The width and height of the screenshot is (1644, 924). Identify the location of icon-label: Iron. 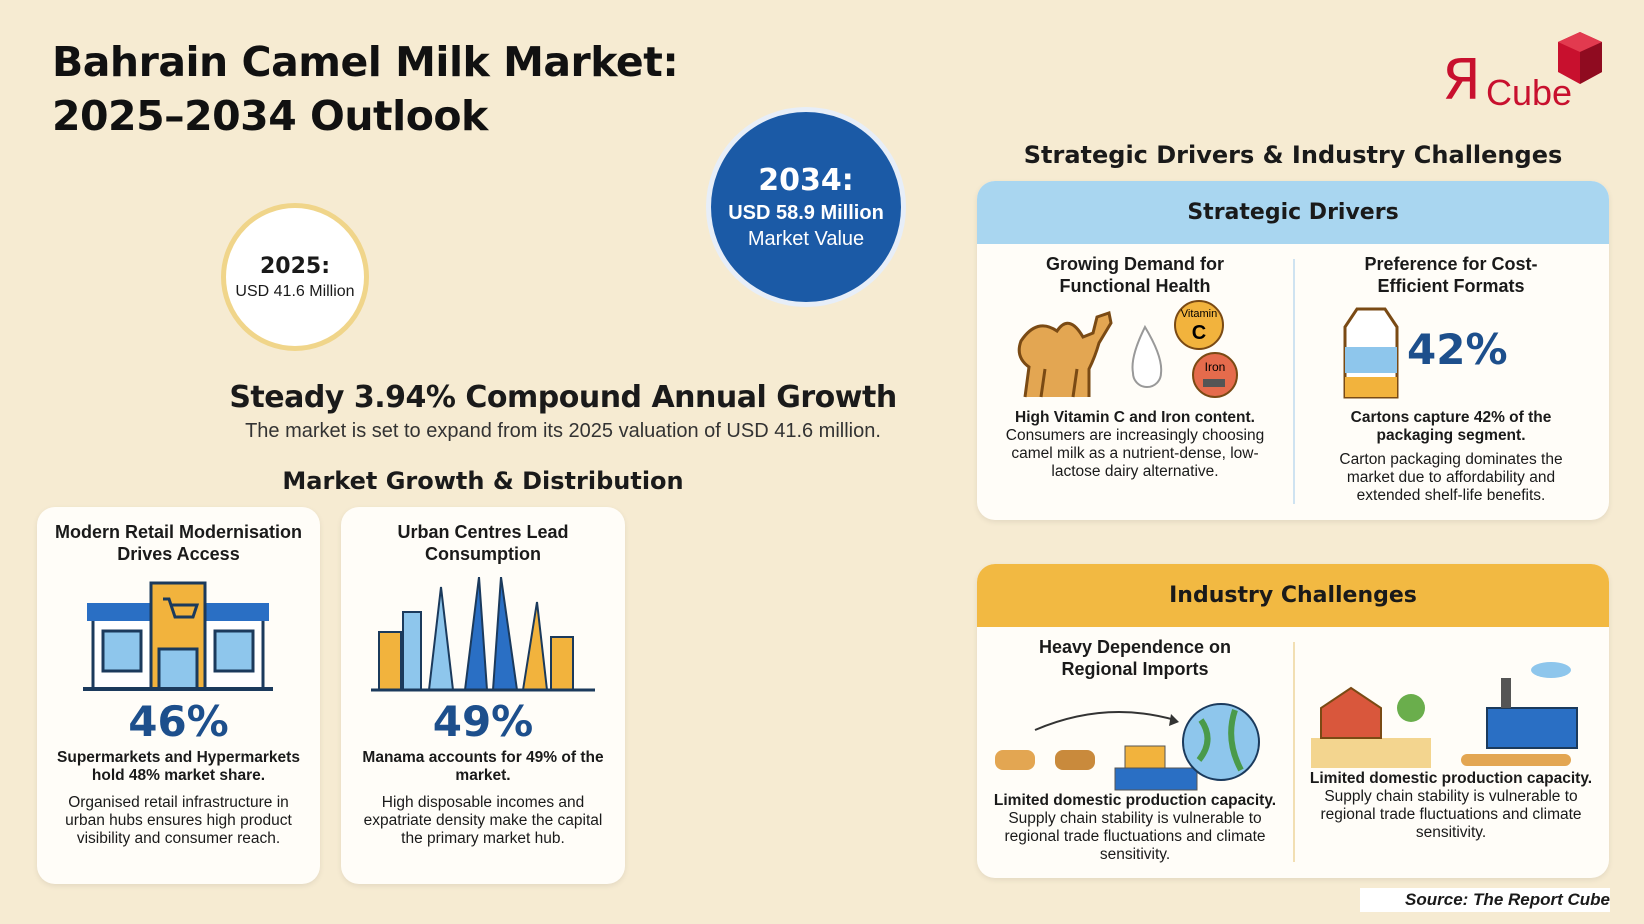
(1215, 367).